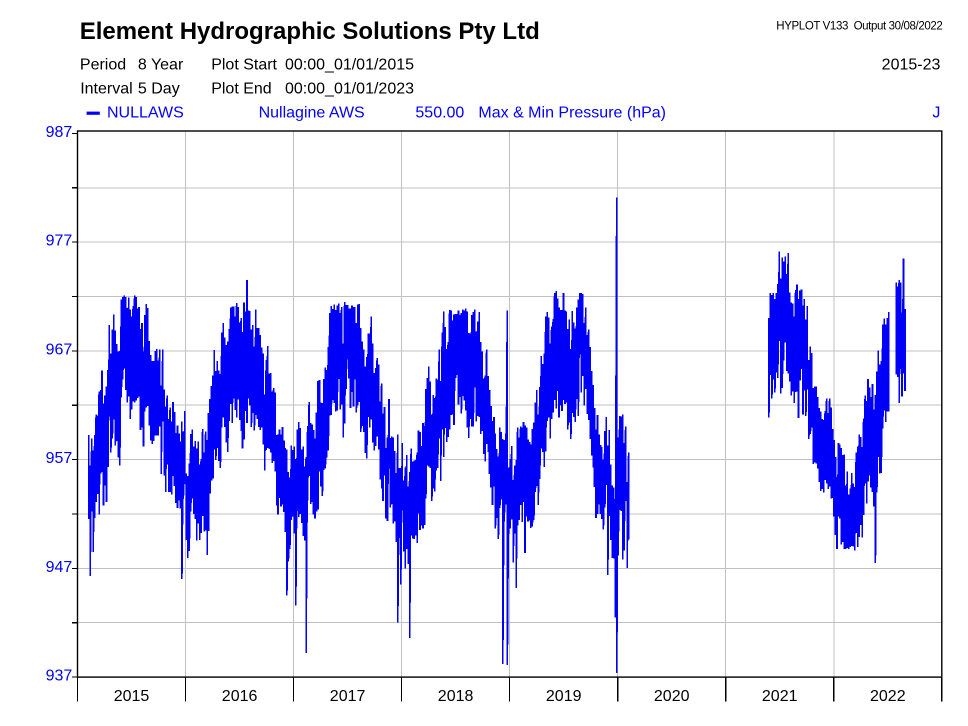 Image resolution: width=968 pixels, height=726 pixels. Describe the element at coordinates (911, 65) in the screenshot. I see `svg-text: 2015-23` at that location.